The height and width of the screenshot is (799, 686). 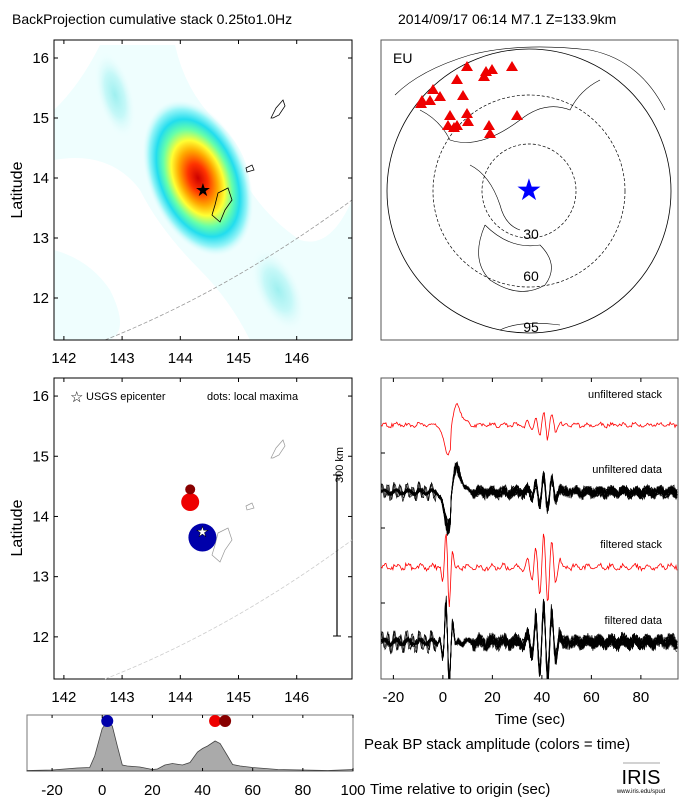 What do you see at coordinates (17, 189) in the screenshot?
I see `heatmap-ylabel: Latitude` at bounding box center [17, 189].